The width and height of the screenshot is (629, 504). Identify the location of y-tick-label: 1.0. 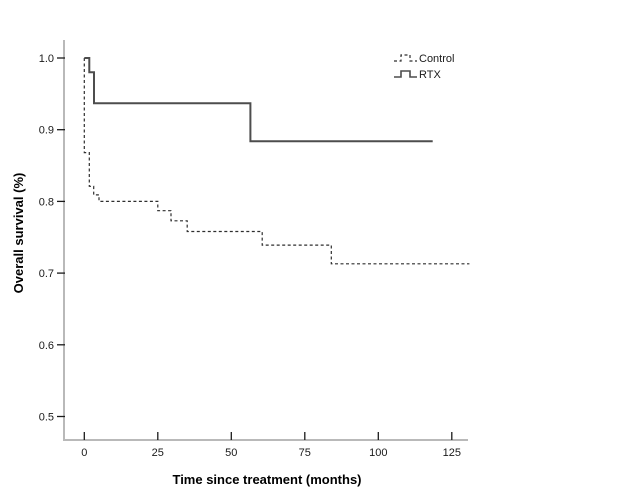
(46, 59).